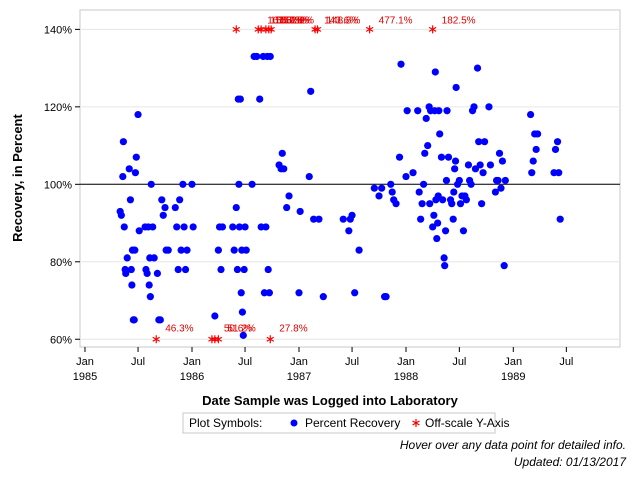 The width and height of the screenshot is (640, 480). Describe the element at coordinates (406, 377) in the screenshot. I see `x-tick-year-label: 1988` at that location.